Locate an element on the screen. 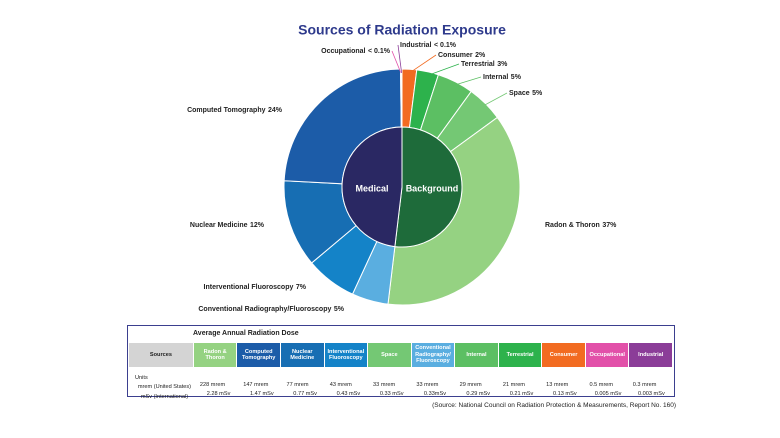  mrem-value: 13 mrem is located at coordinates (557, 384).